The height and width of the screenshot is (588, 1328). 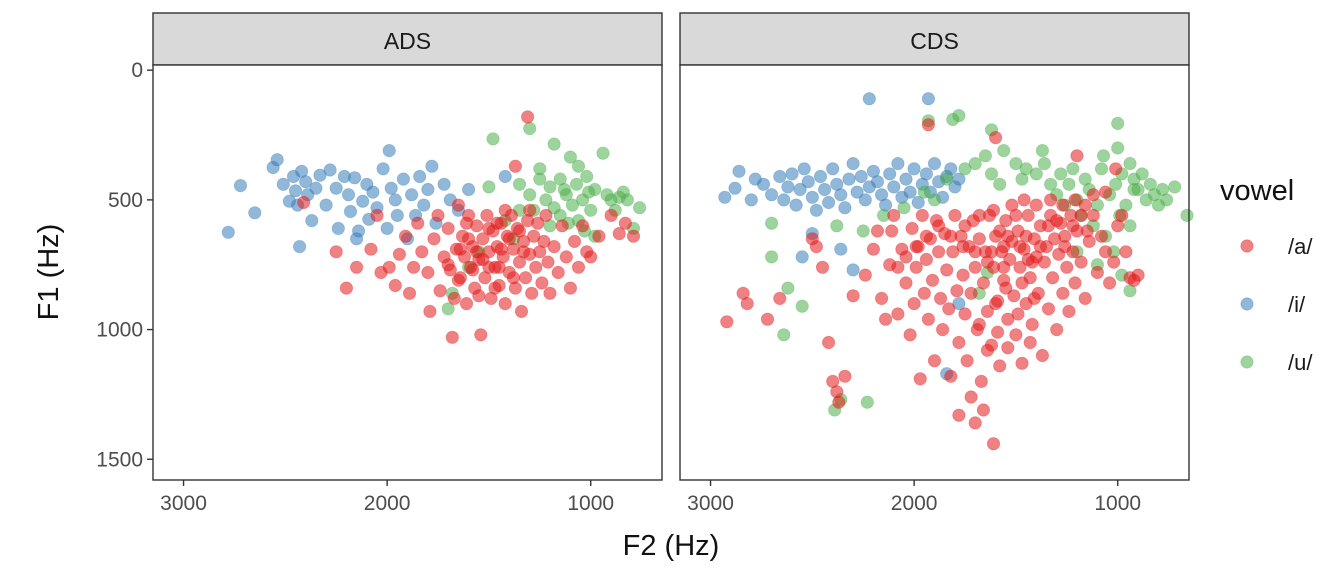 I want to click on legend-entry-i: /i/, so click(x=1273, y=304).